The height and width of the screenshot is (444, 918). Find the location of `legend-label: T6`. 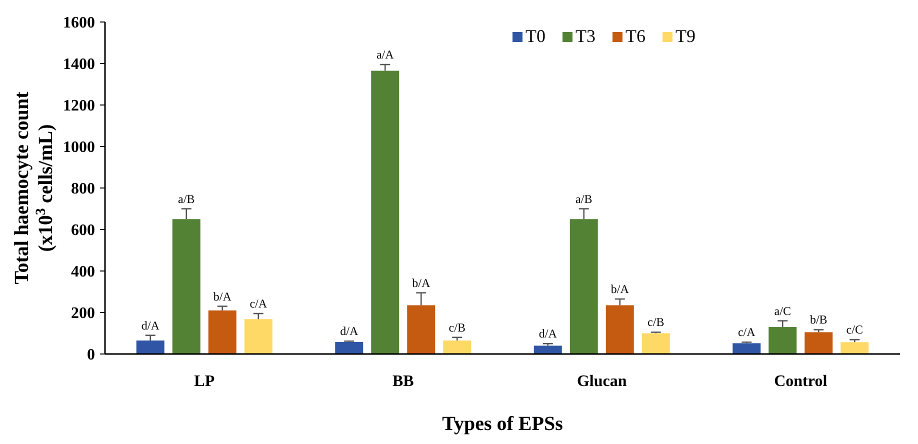

legend-label: T6 is located at coordinates (636, 36).